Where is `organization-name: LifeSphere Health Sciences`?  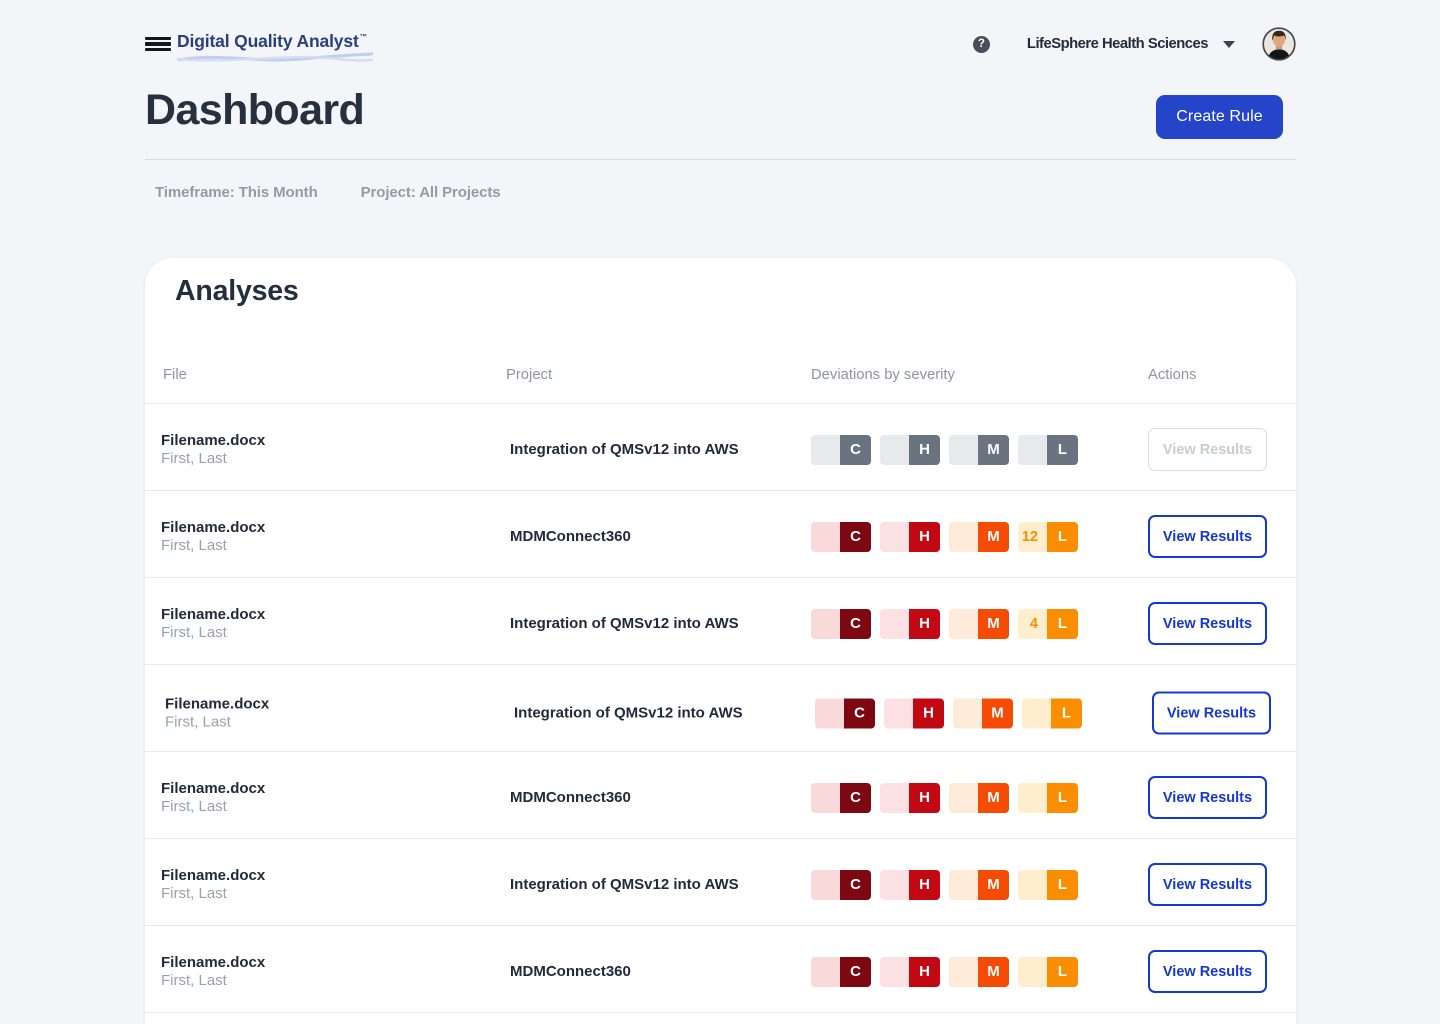
organization-name: LifeSphere Health Sciences is located at coordinates (1117, 44).